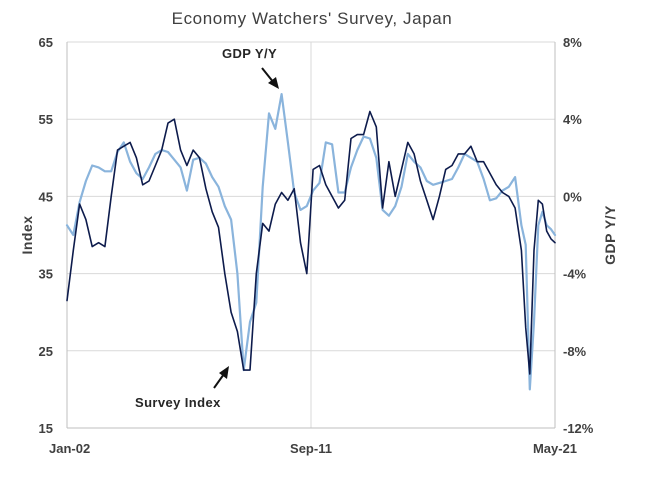 This screenshot has height=478, width=653. What do you see at coordinates (555, 448) in the screenshot?
I see `x-tick-label: May-21` at bounding box center [555, 448].